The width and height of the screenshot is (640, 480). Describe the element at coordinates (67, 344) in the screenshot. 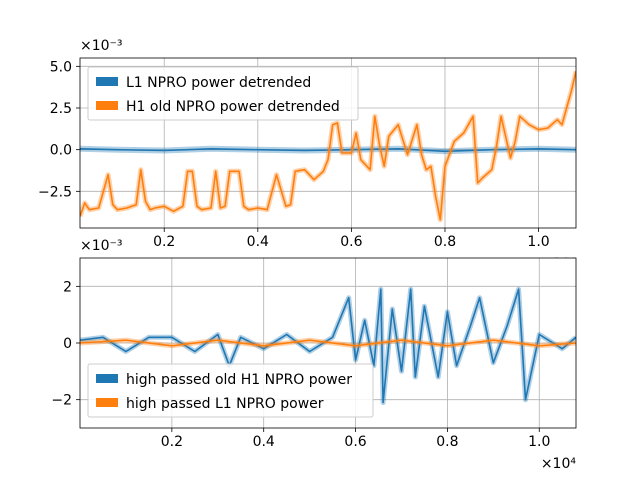

I see `y-tick-label: 0` at that location.